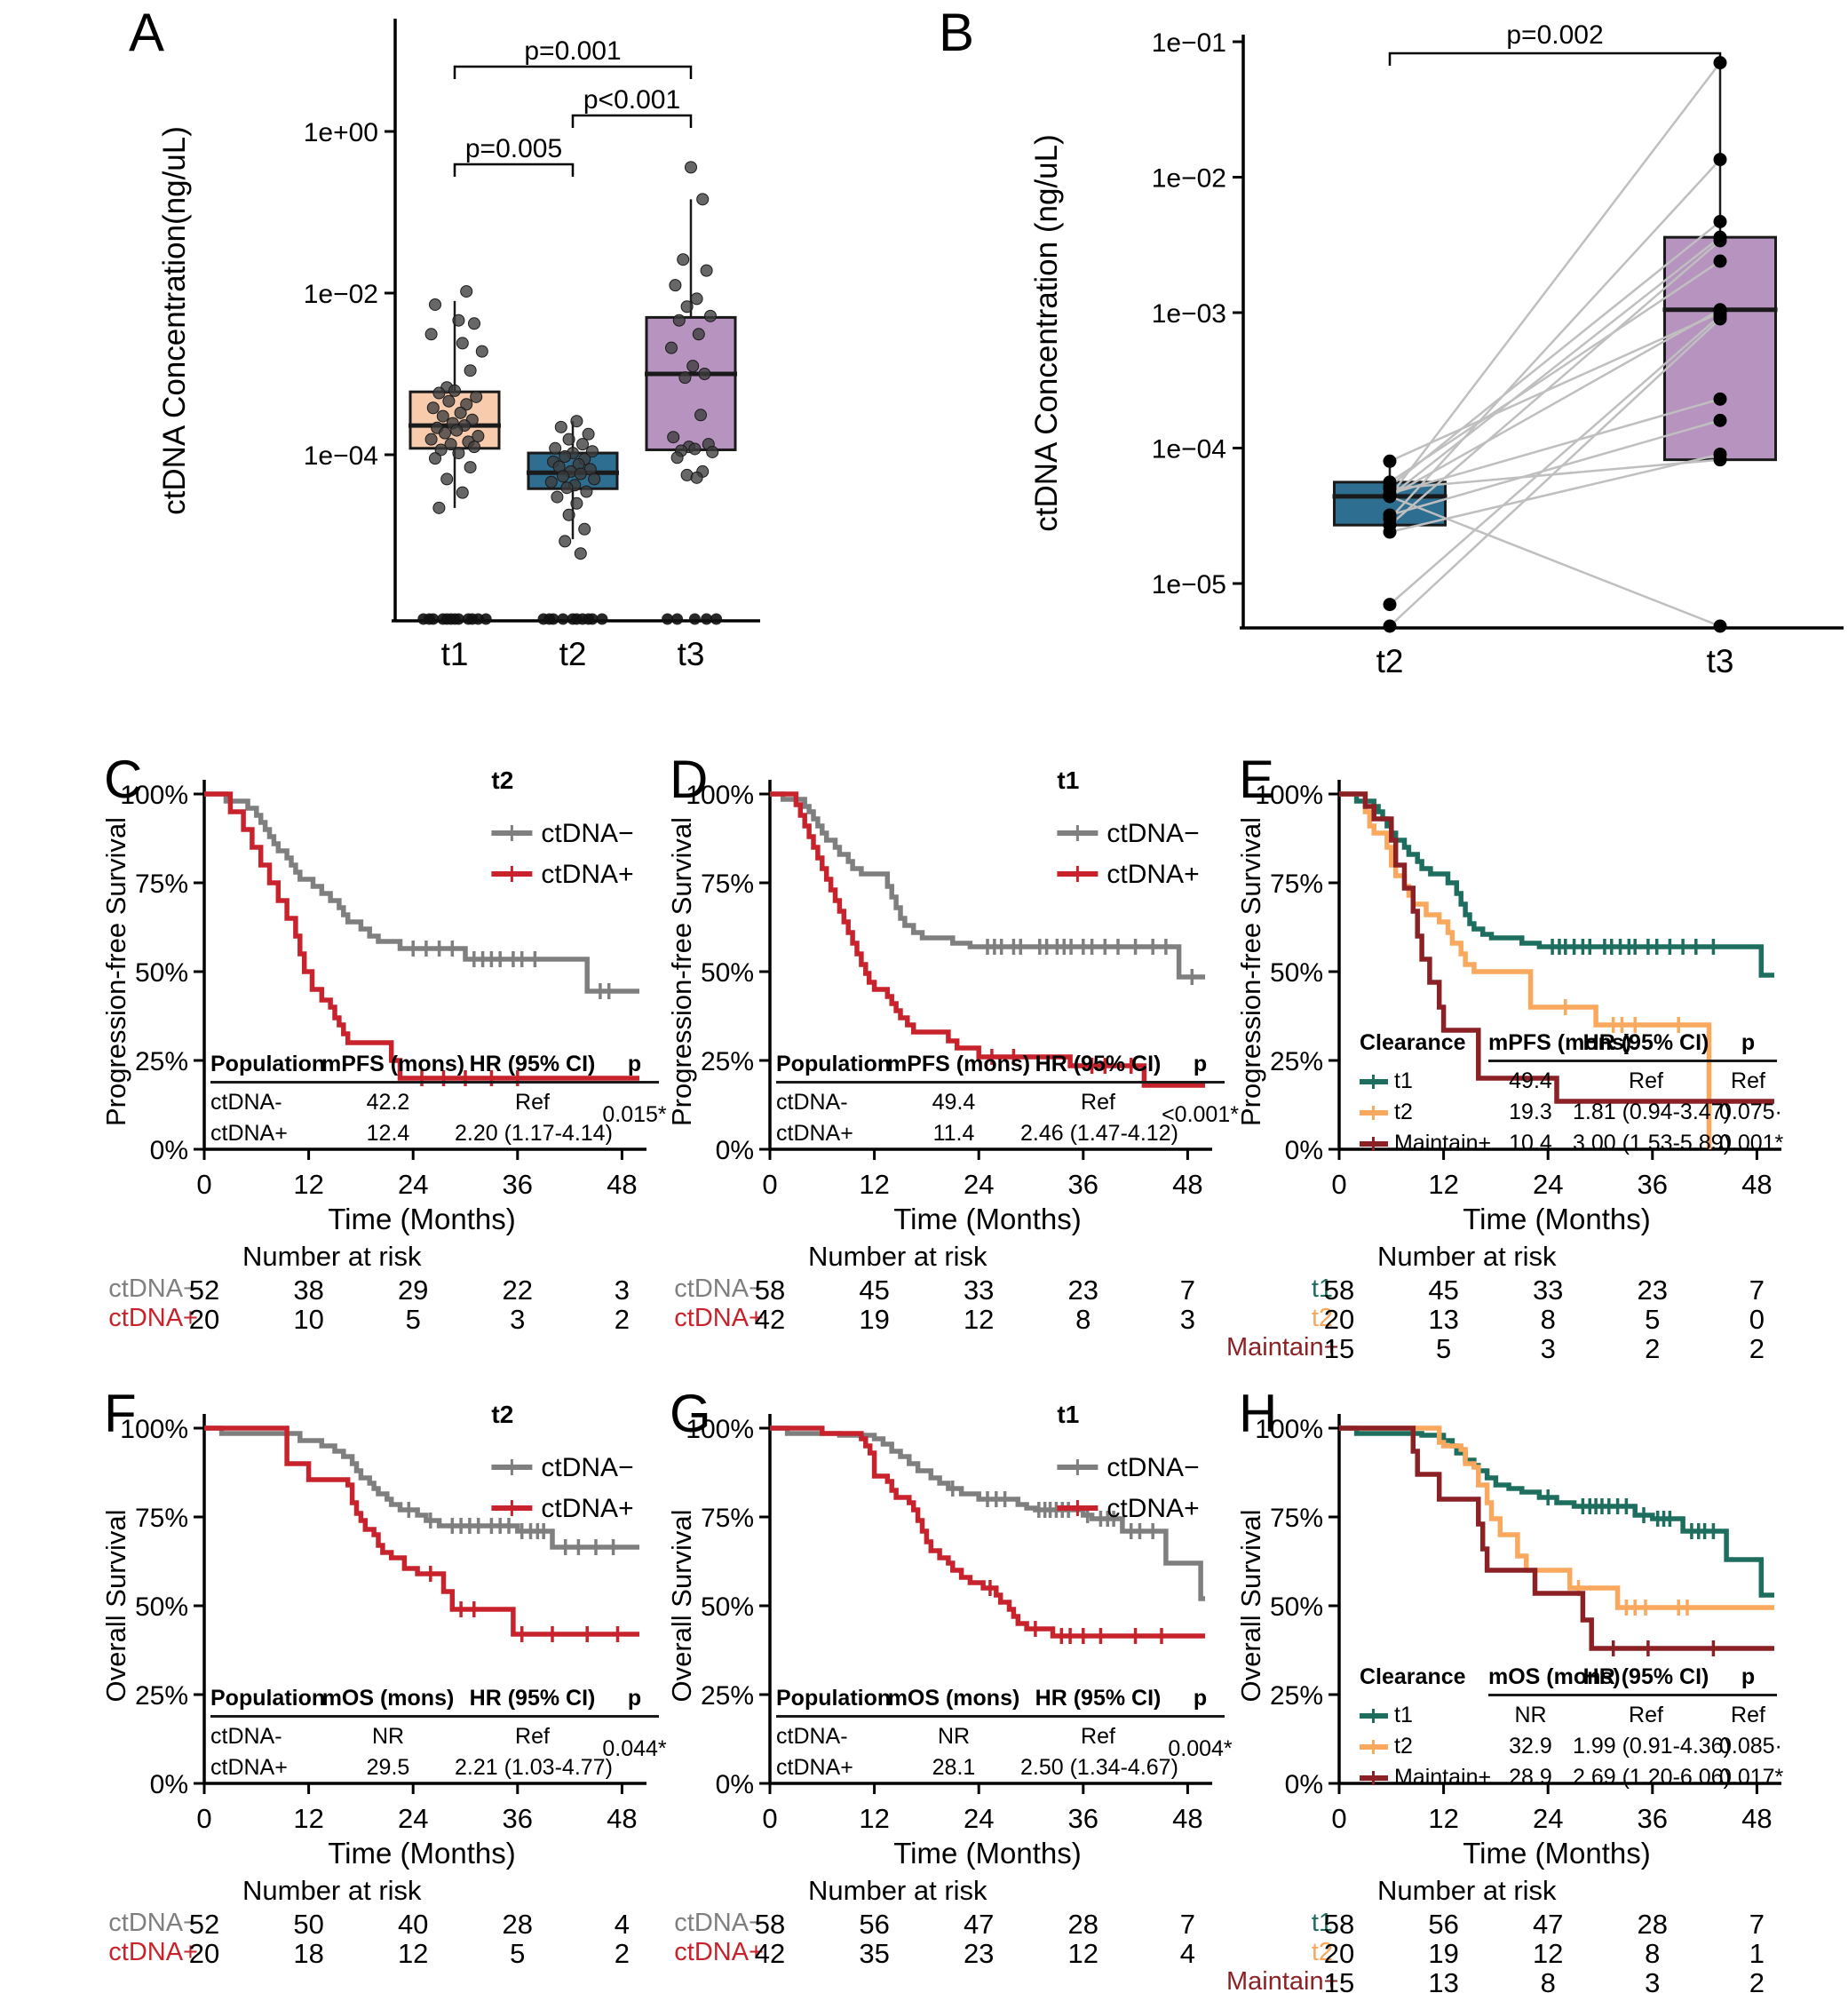 The height and width of the screenshot is (1993, 1848). I want to click on risk-count: 4, so click(622, 1925).